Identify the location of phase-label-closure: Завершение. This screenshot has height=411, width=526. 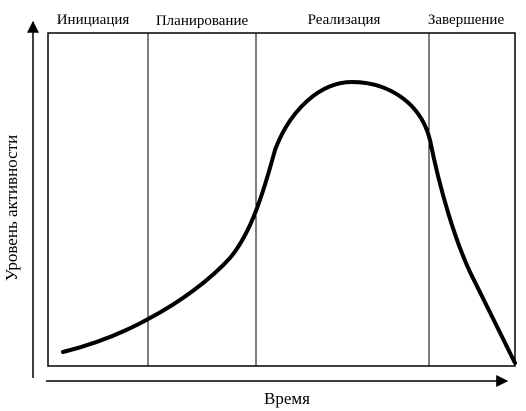
(466, 20).